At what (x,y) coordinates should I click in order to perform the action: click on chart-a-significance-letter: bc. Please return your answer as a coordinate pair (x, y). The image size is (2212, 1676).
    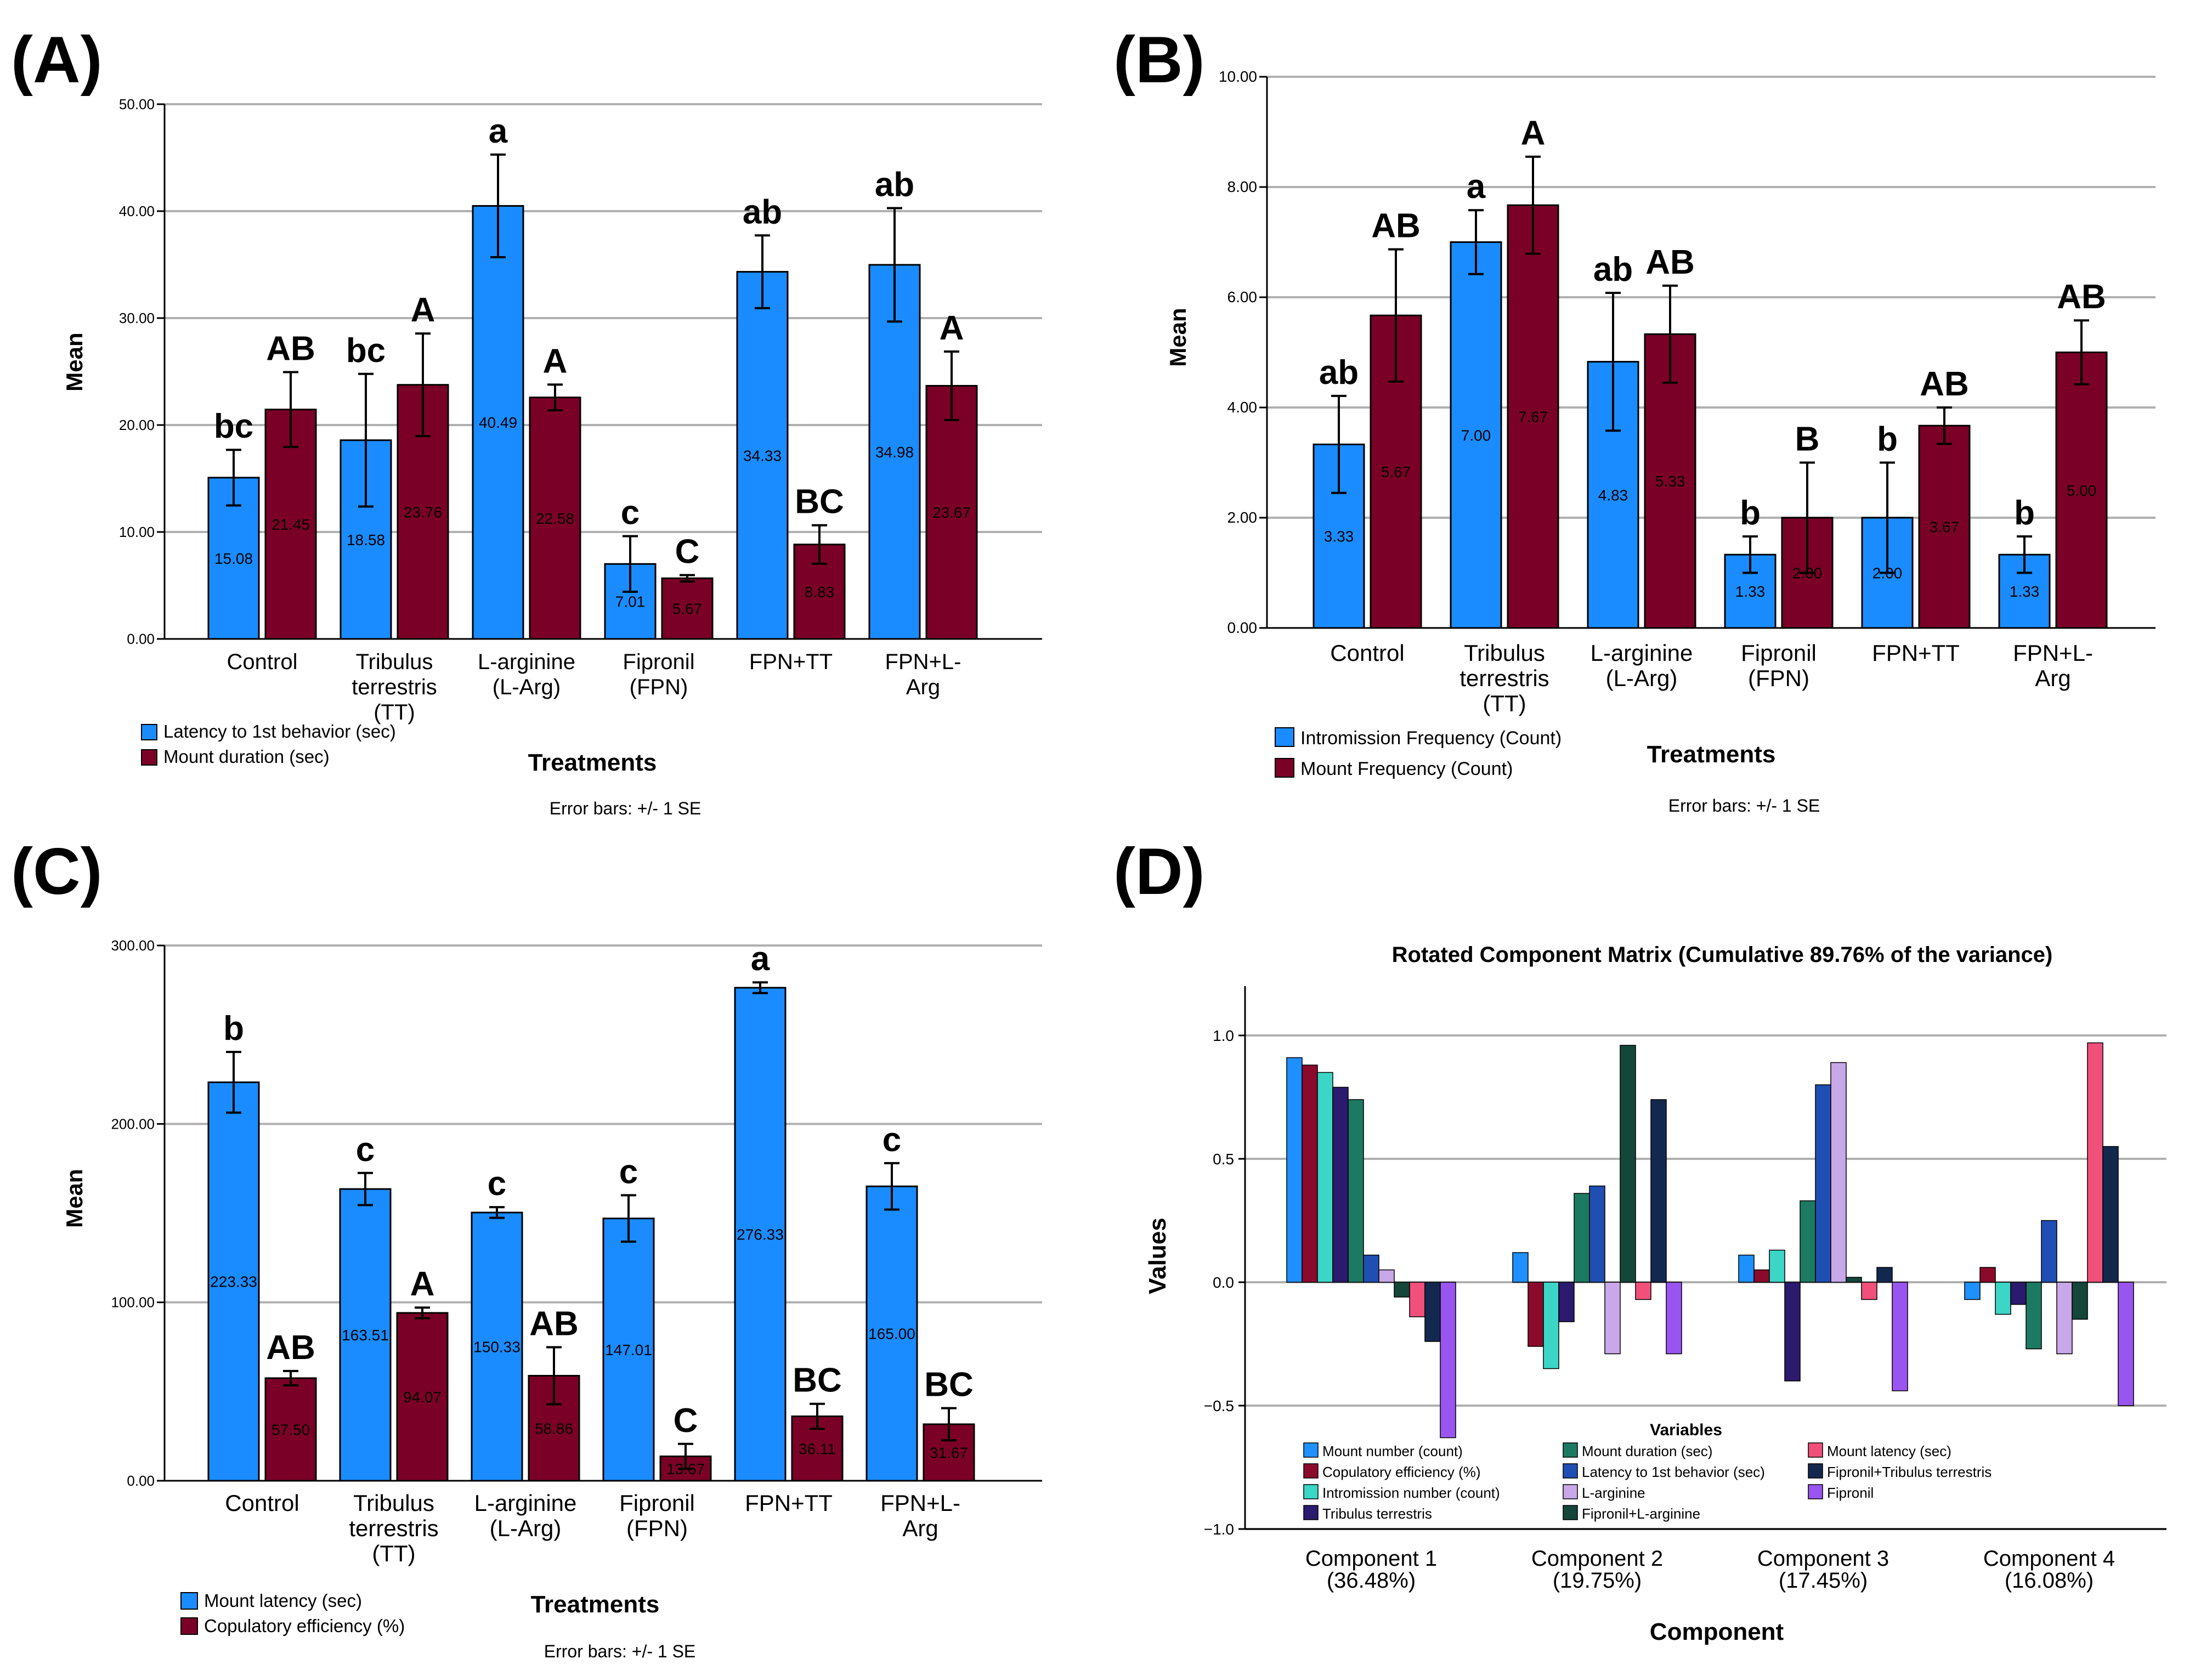
    Looking at the image, I should click on (233, 426).